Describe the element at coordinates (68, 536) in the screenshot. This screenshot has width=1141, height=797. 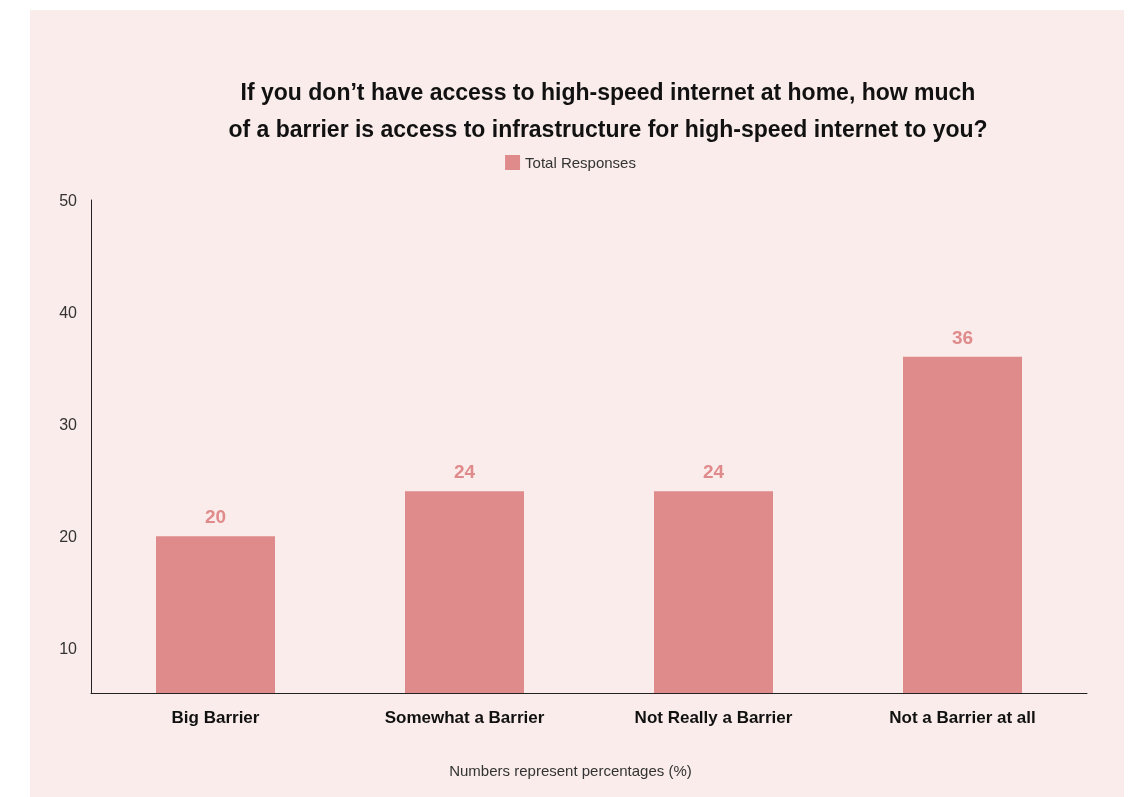
I see `y-tick-label: 20` at that location.